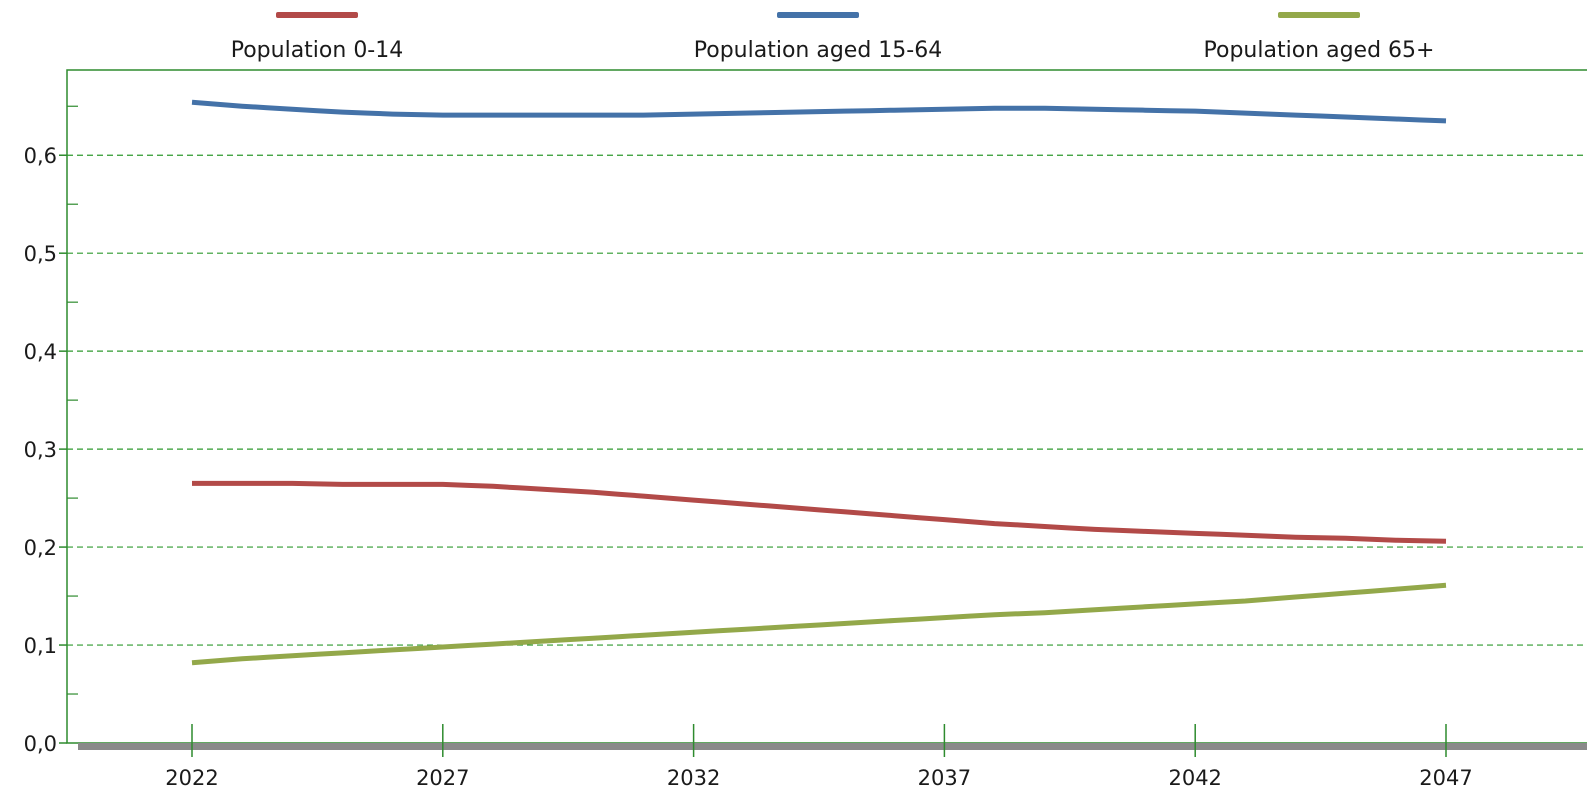 This screenshot has width=1587, height=803. I want to click on y-tick-label: 0,1, so click(40, 646).